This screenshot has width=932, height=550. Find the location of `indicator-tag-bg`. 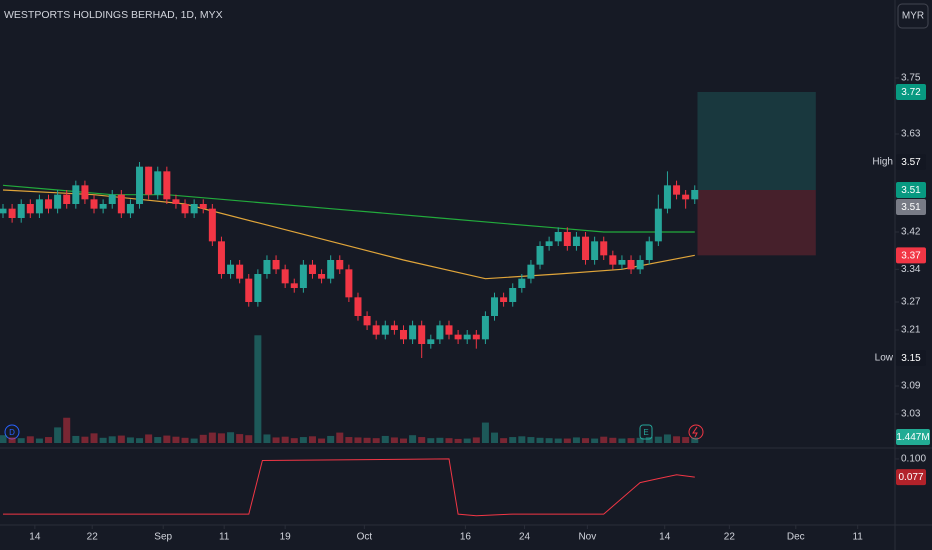

indicator-tag-bg is located at coordinates (911, 477).